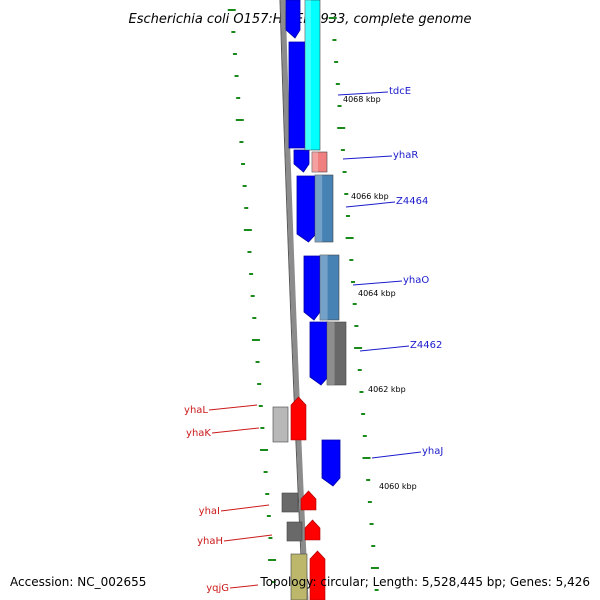 The image size is (600, 600). What do you see at coordinates (405, 155) in the screenshot?
I see `gene-label-yhaR: yhaR` at bounding box center [405, 155].